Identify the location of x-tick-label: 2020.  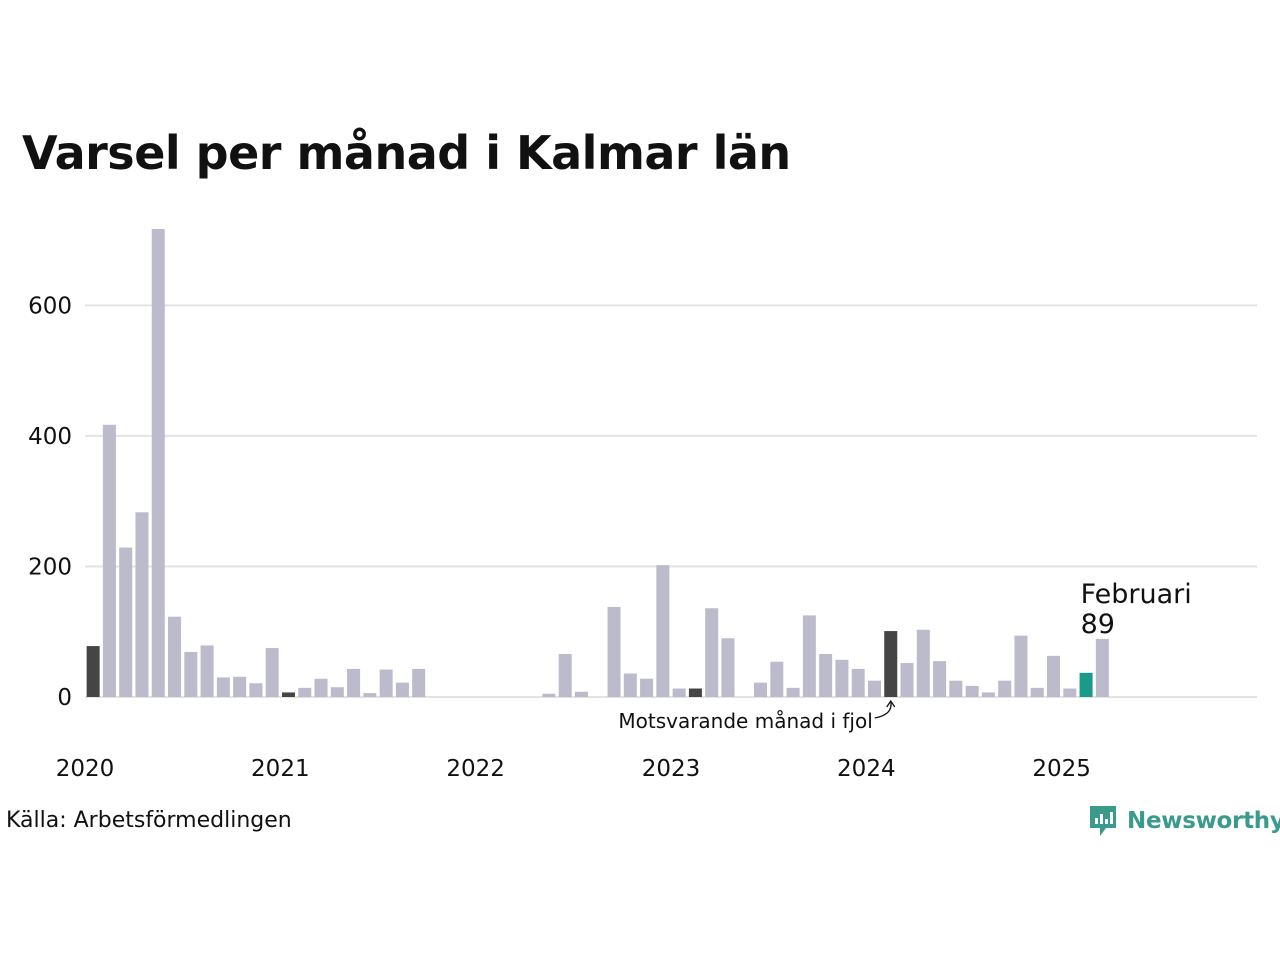
(85, 769).